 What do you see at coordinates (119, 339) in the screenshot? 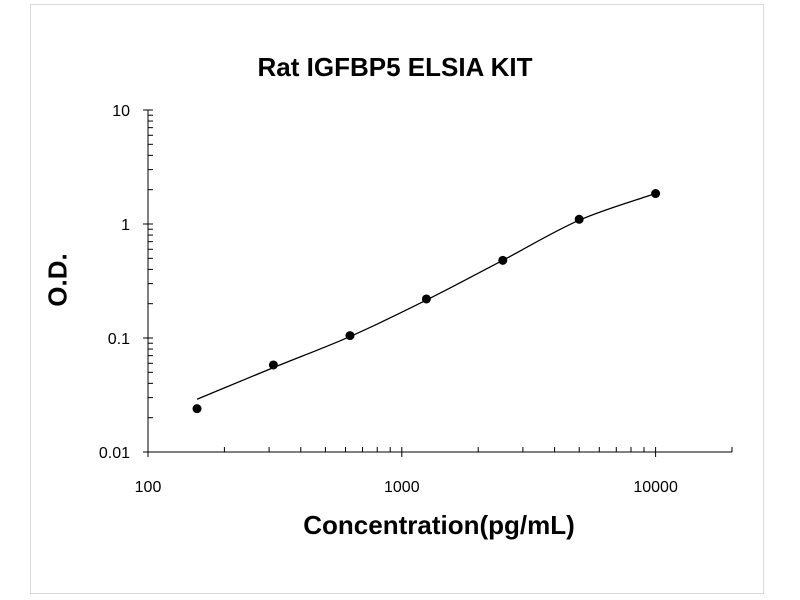
I see `y-tick-label: 0.1` at bounding box center [119, 339].